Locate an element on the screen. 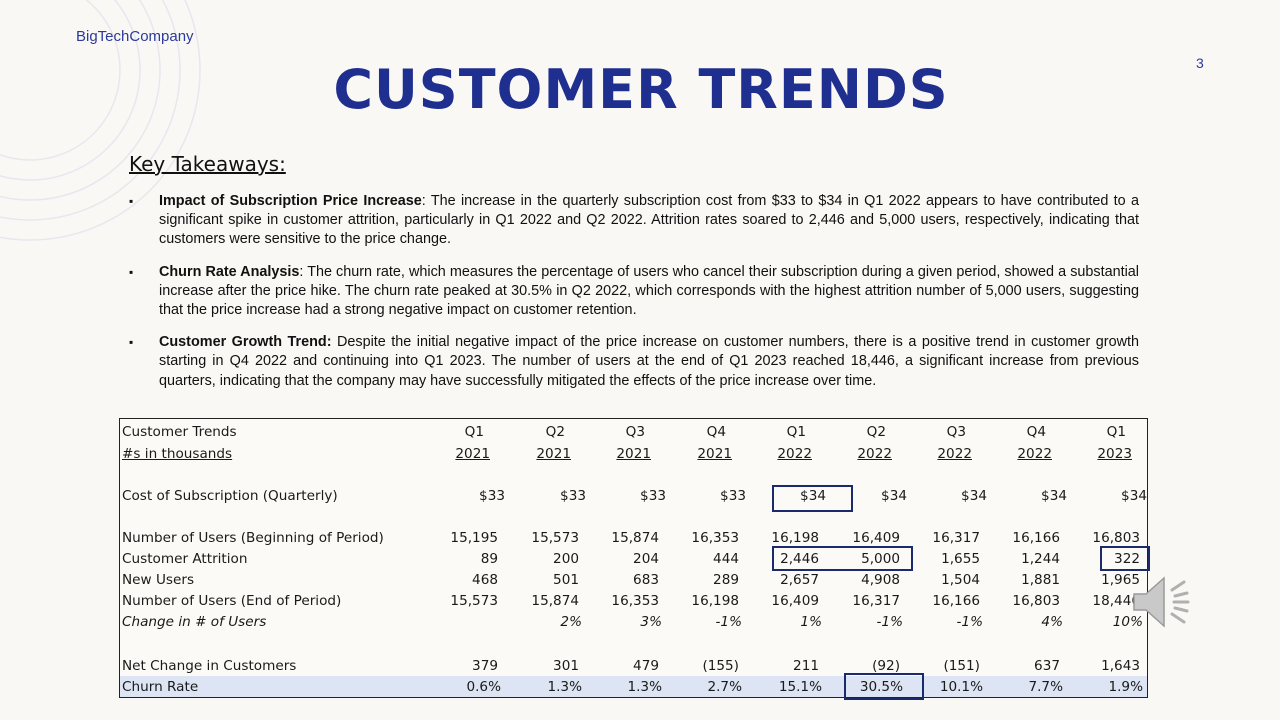 This screenshot has width=1280, height=720. table-cell: 289 is located at coordinates (726, 579).